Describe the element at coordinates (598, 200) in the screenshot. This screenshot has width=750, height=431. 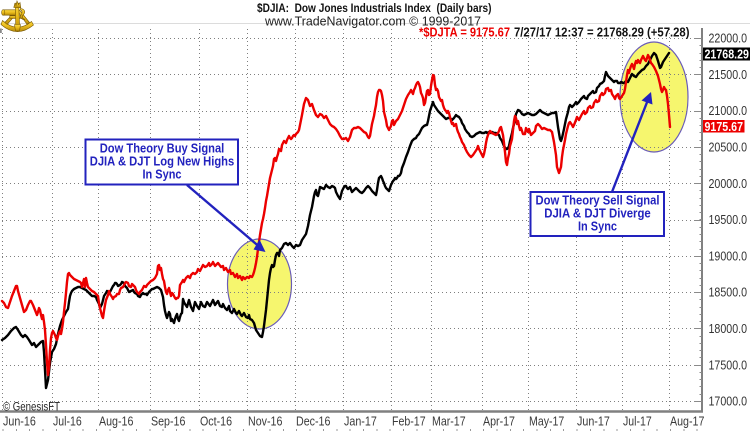
I see `svg-text: Dow Theory Sell Signal` at that location.